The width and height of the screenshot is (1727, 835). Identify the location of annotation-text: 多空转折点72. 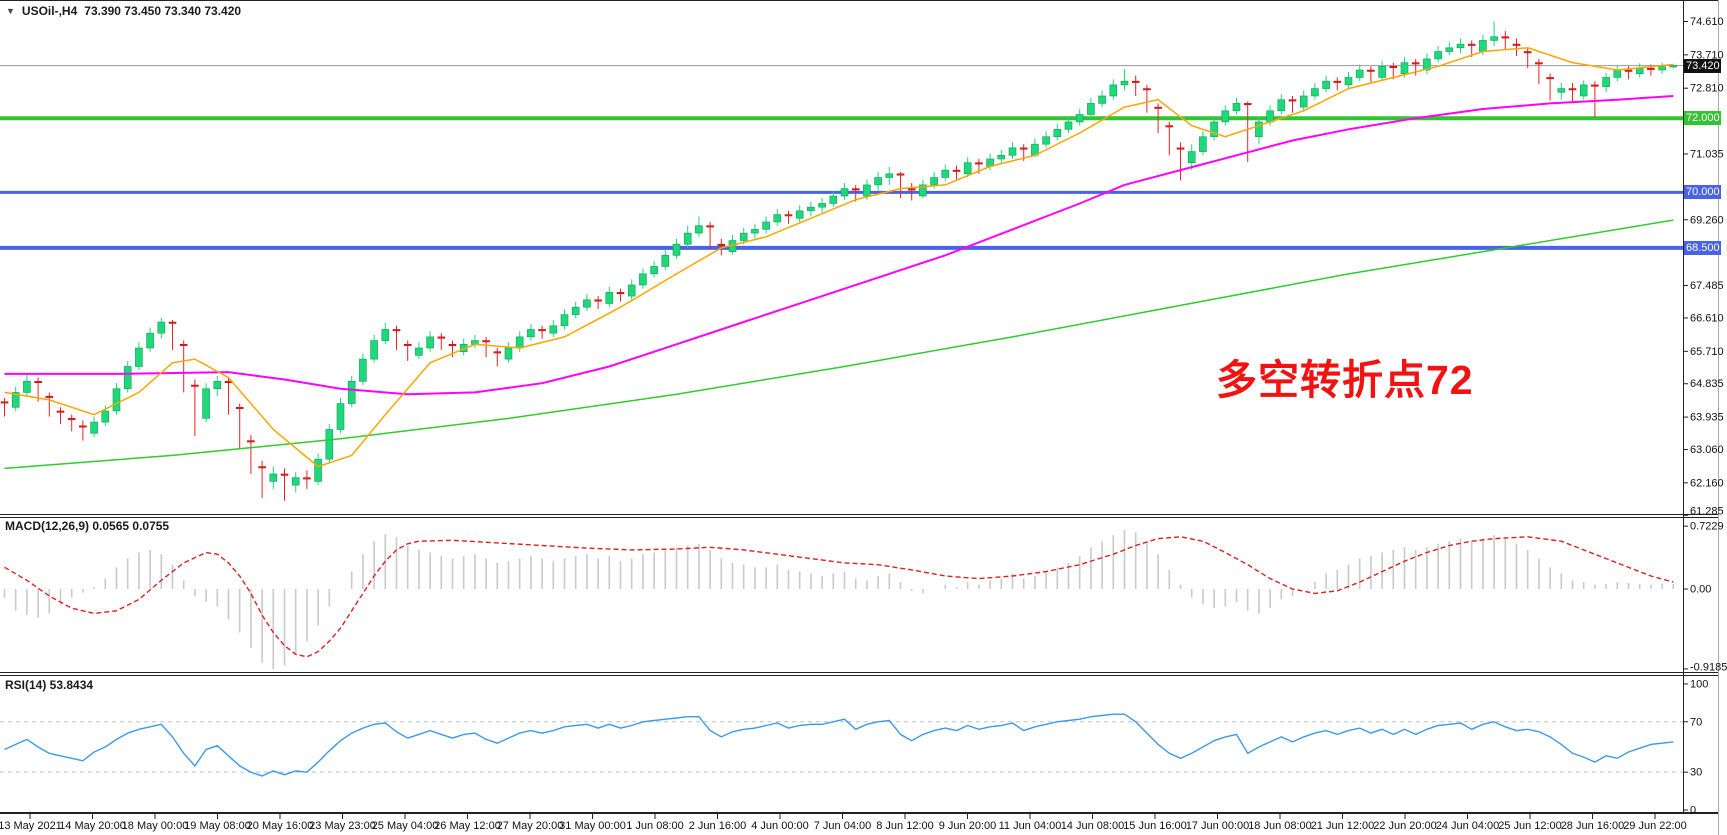
(1345, 380).